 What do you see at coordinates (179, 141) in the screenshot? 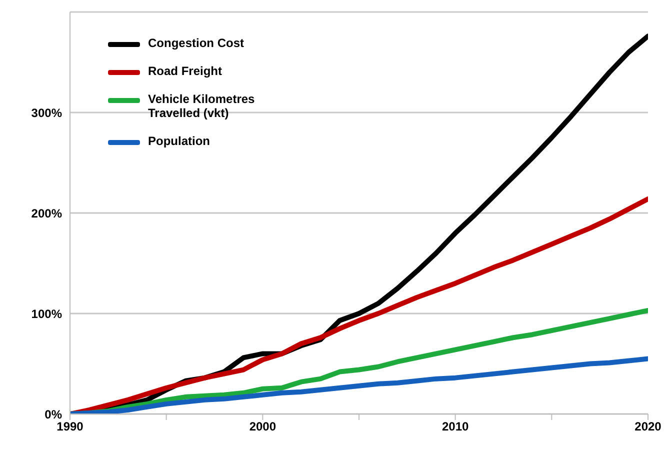
I see `legend-label: Population` at bounding box center [179, 141].